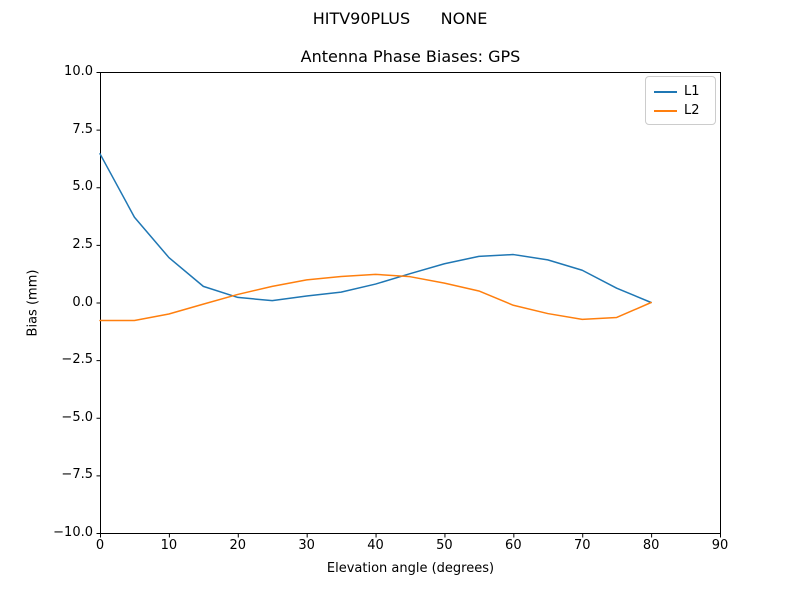 The width and height of the screenshot is (800, 600). I want to click on x-tick-label: 80, so click(651, 545).